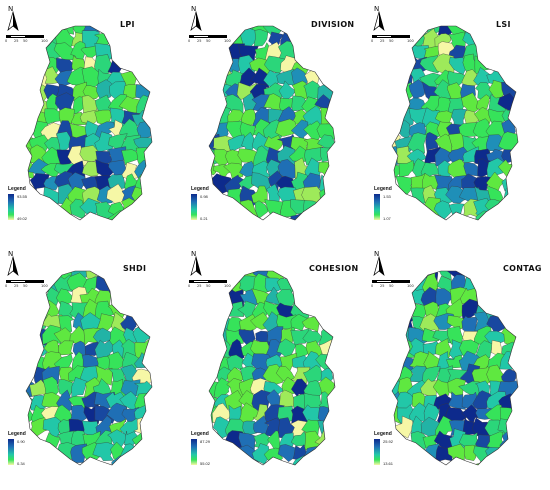 The width and height of the screenshot is (550, 490). Describe the element at coordinates (204, 196) in the screenshot. I see `legend-max-value: 0.98` at that location.